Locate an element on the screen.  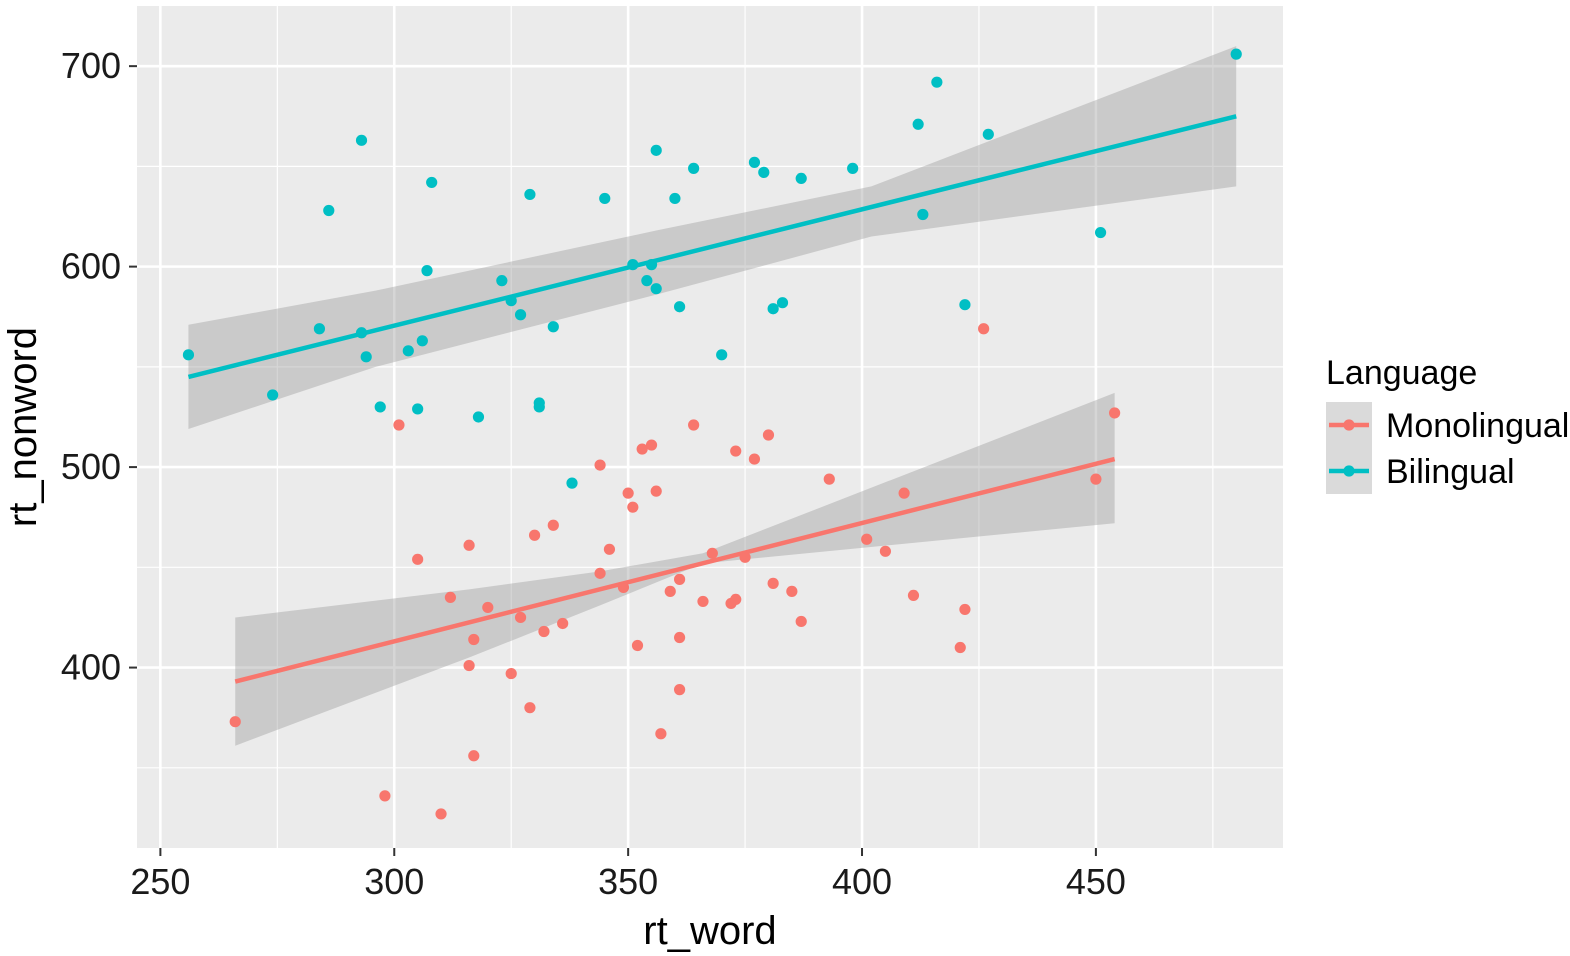
x-tick-label: 350 is located at coordinates (628, 881).